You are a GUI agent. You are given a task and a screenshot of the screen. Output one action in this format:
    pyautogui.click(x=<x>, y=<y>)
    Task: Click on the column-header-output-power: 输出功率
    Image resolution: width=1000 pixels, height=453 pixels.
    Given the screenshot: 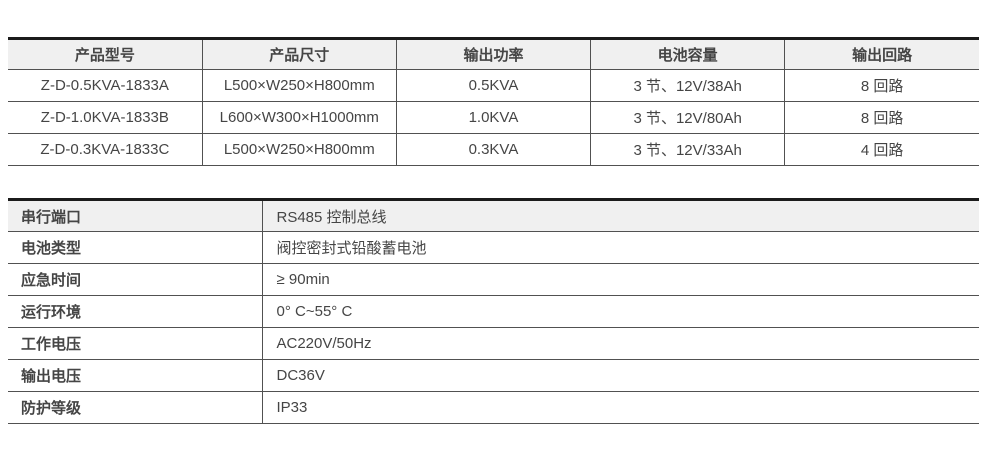 What is the action you would take?
    pyautogui.click(x=494, y=54)
    